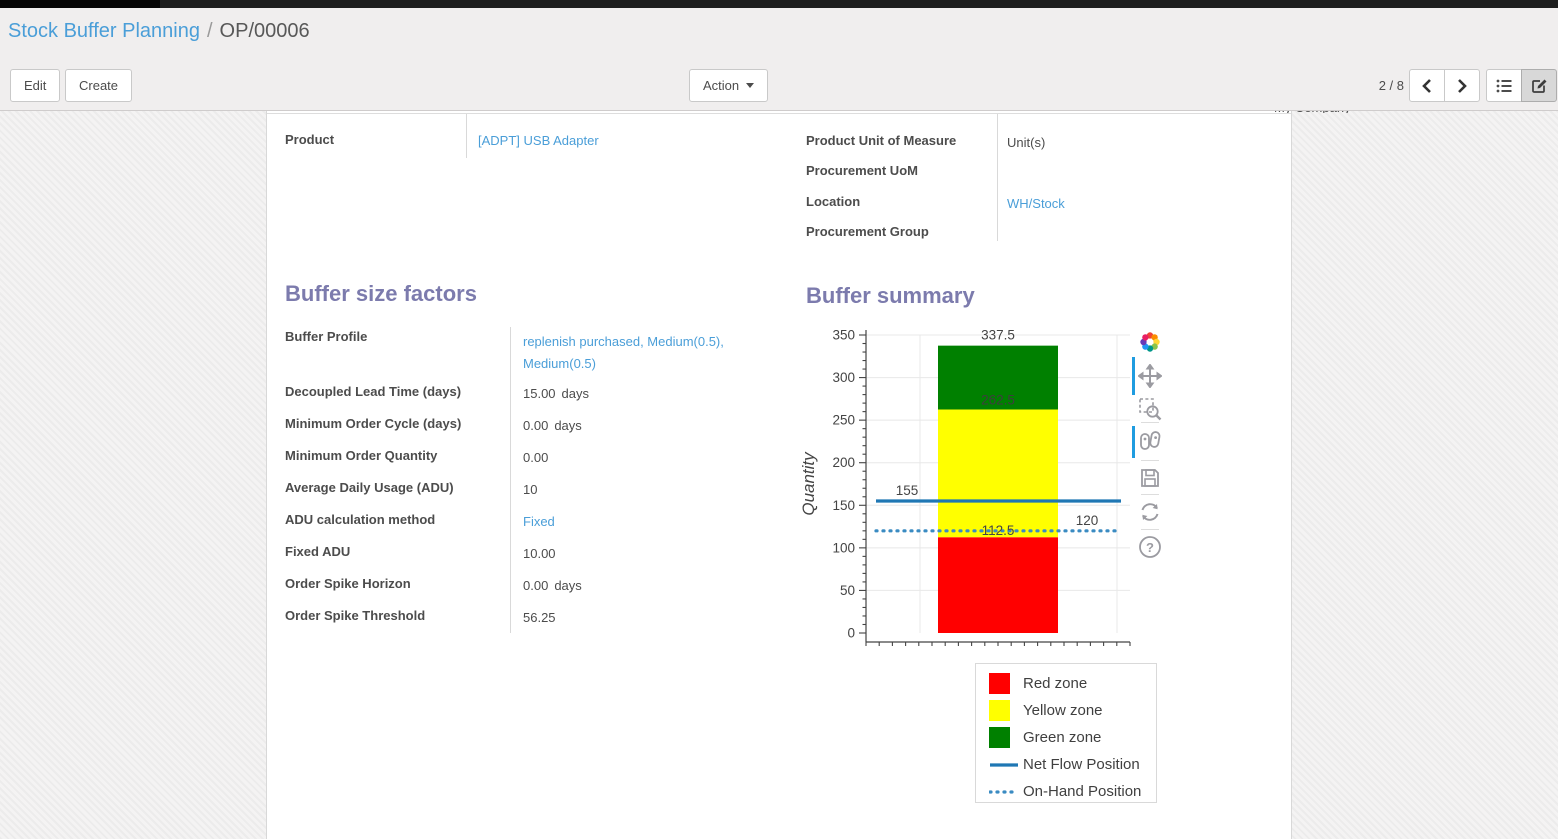 The image size is (1558, 839). Describe the element at coordinates (35, 85) in the screenshot. I see `edit-button: Edit` at that location.